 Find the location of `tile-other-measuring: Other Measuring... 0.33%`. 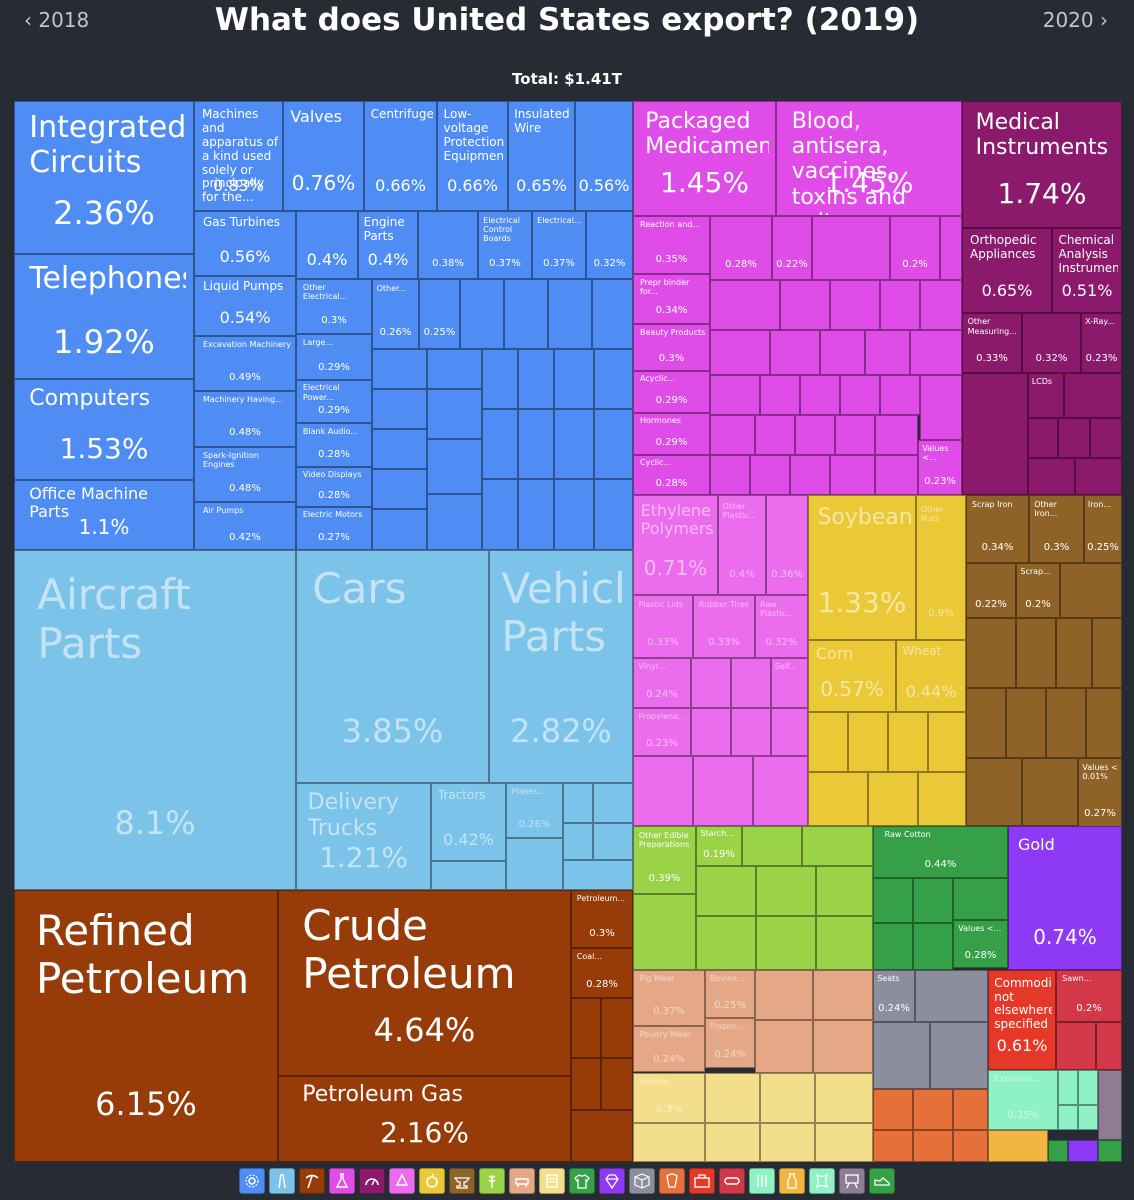

tile-other-measuring: Other Measuring... 0.33% is located at coordinates (992, 343).